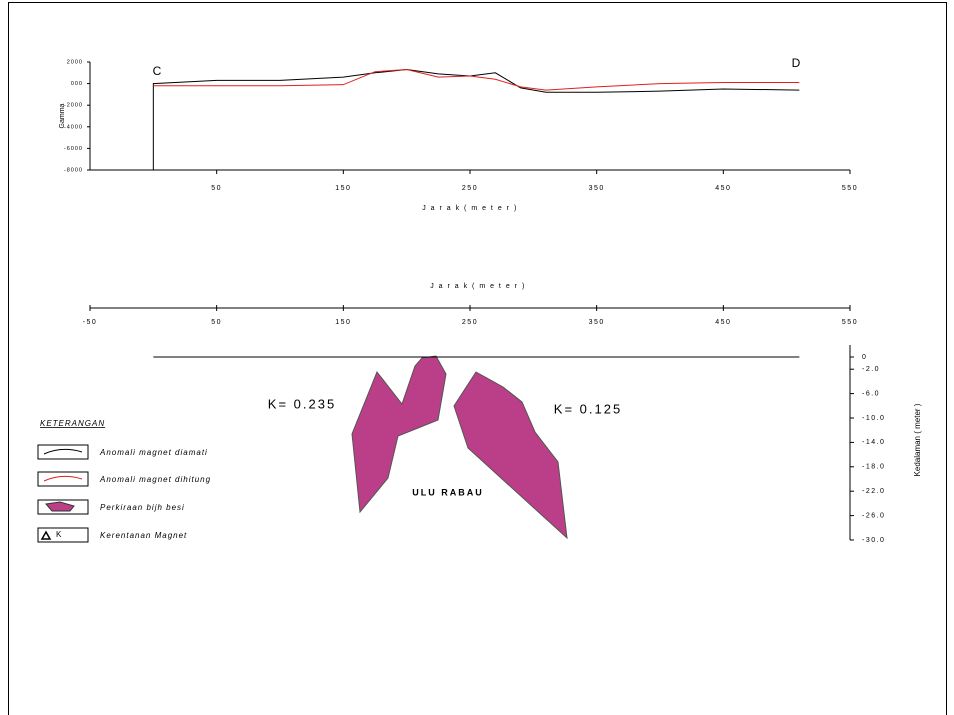 The width and height of the screenshot is (954, 715). Describe the element at coordinates (871, 393) in the screenshot. I see `y-tick-label: -6.0` at that location.